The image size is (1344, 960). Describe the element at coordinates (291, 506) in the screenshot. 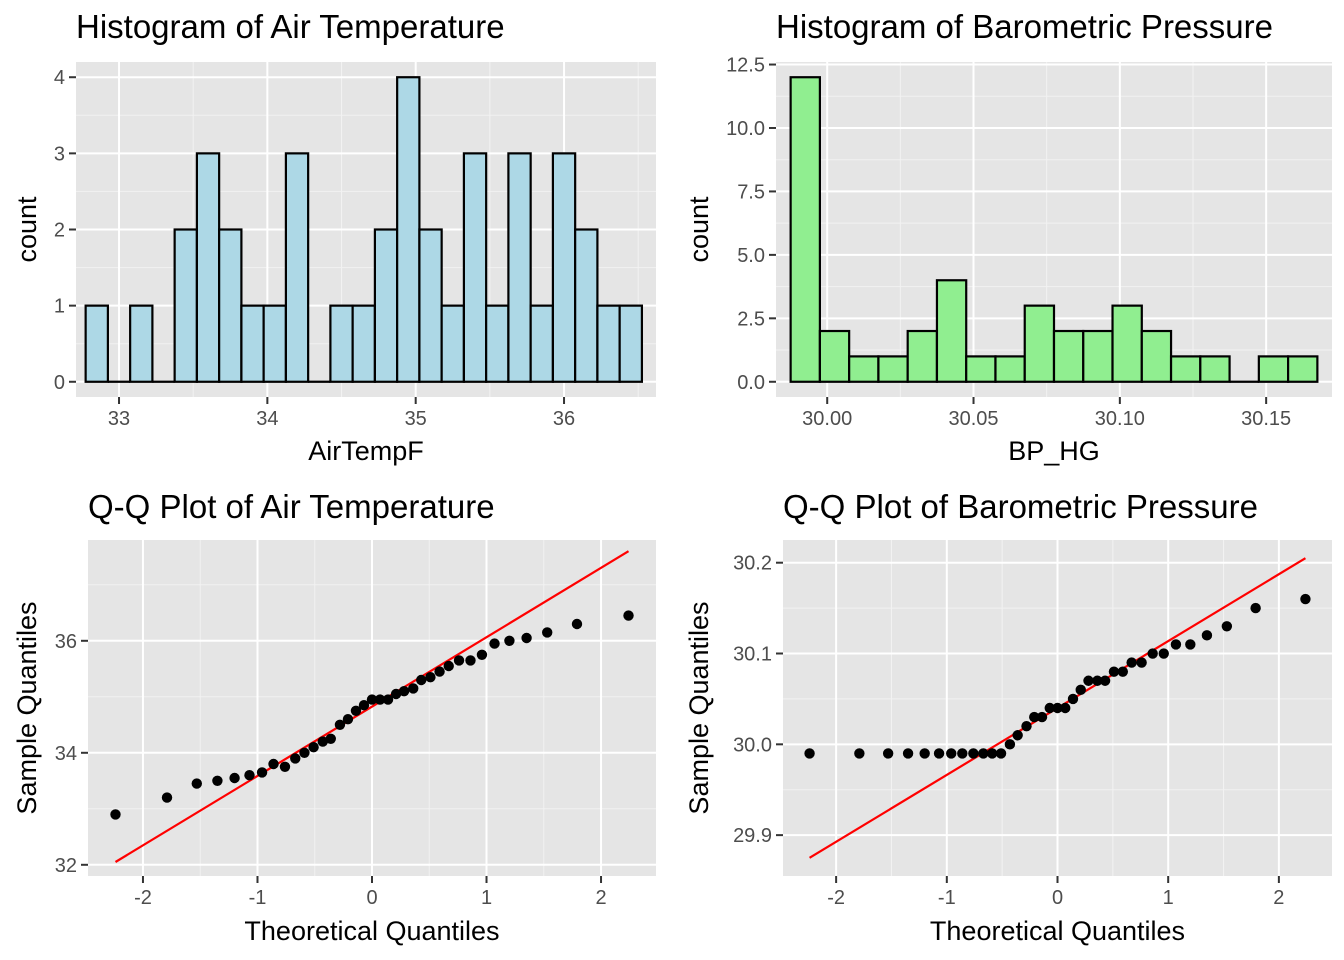

I see `chart-title: Q-Q Plot of Air Temperature` at that location.